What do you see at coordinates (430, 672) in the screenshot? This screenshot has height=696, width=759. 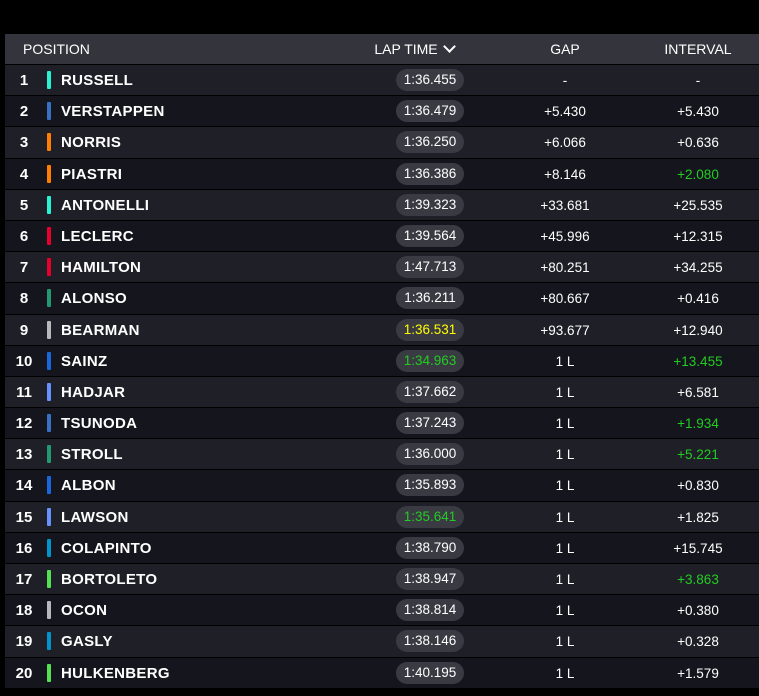 I see `lap-time-pill: 1:40.195` at bounding box center [430, 672].